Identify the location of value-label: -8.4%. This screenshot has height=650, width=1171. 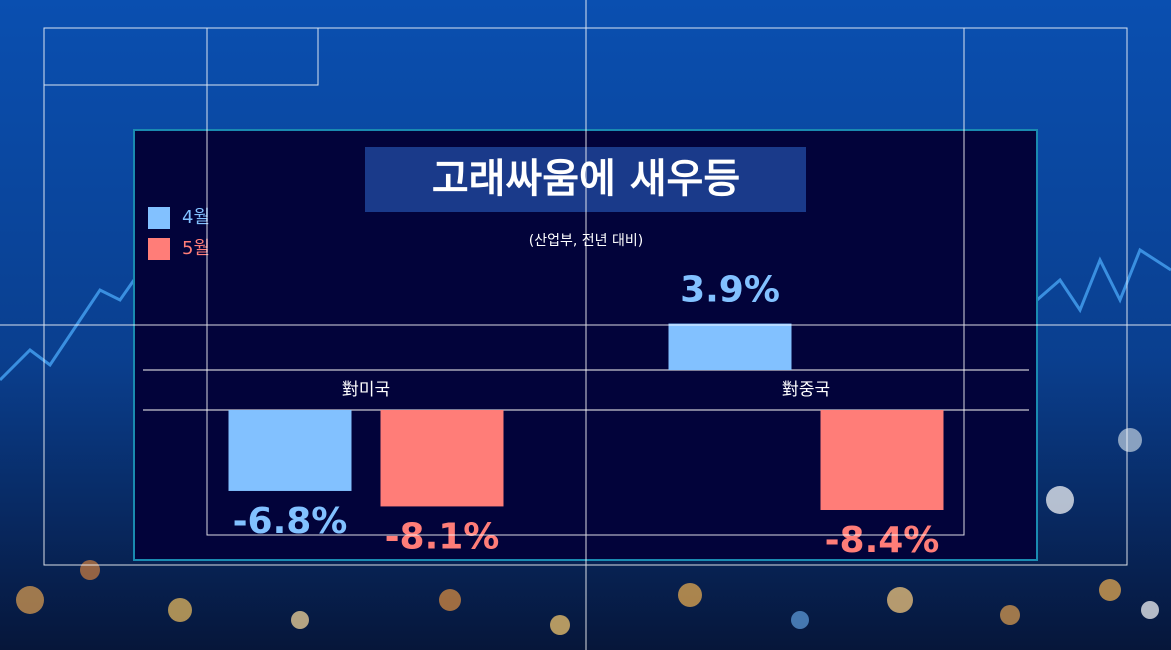
(882, 540).